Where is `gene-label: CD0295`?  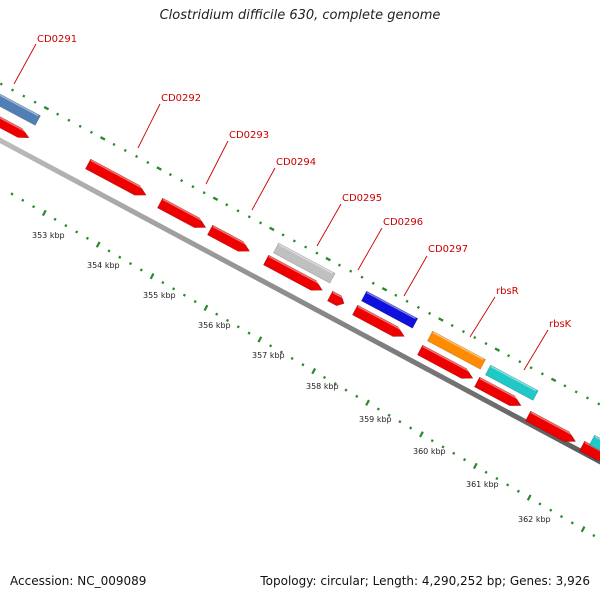 gene-label: CD0295 is located at coordinates (362, 198).